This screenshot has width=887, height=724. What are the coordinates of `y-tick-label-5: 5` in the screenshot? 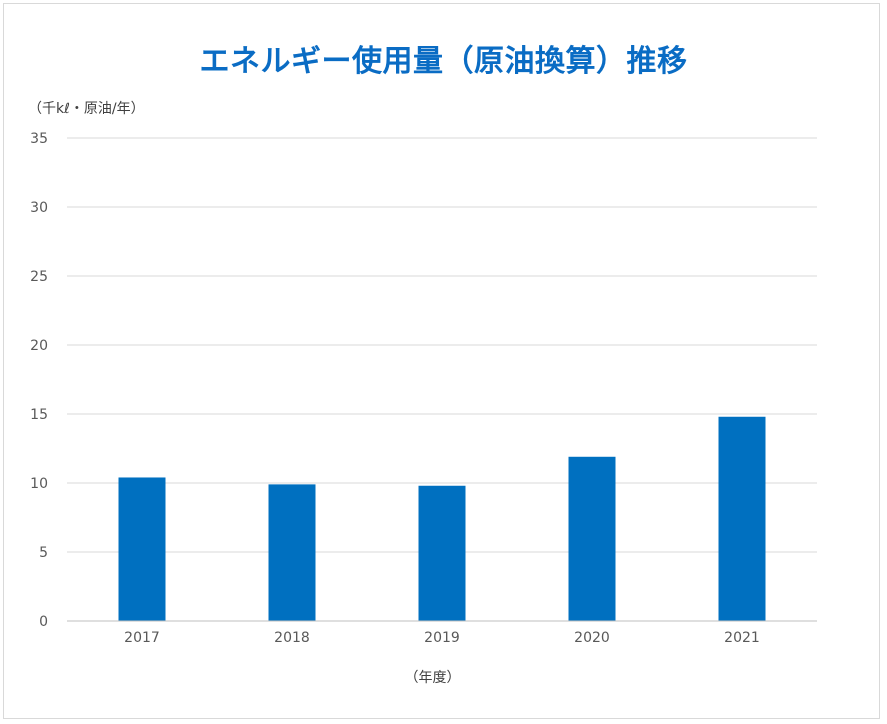 It's located at (43, 553).